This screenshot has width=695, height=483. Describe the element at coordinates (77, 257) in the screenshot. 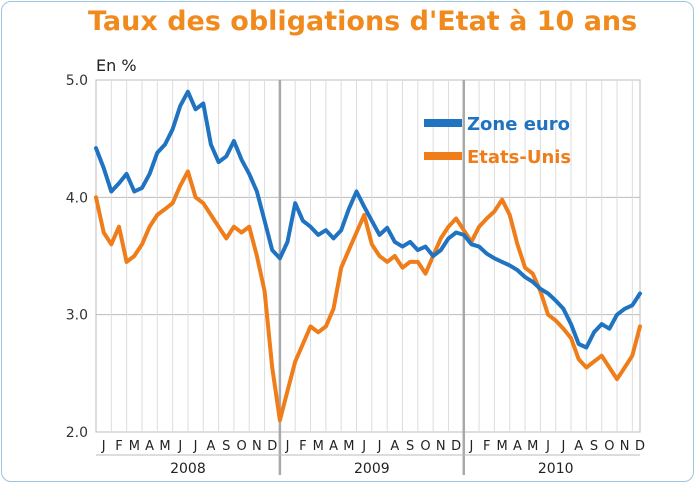

I see `y-axis-ticks: 2.0 3.0 4.0 5.0` at that location.